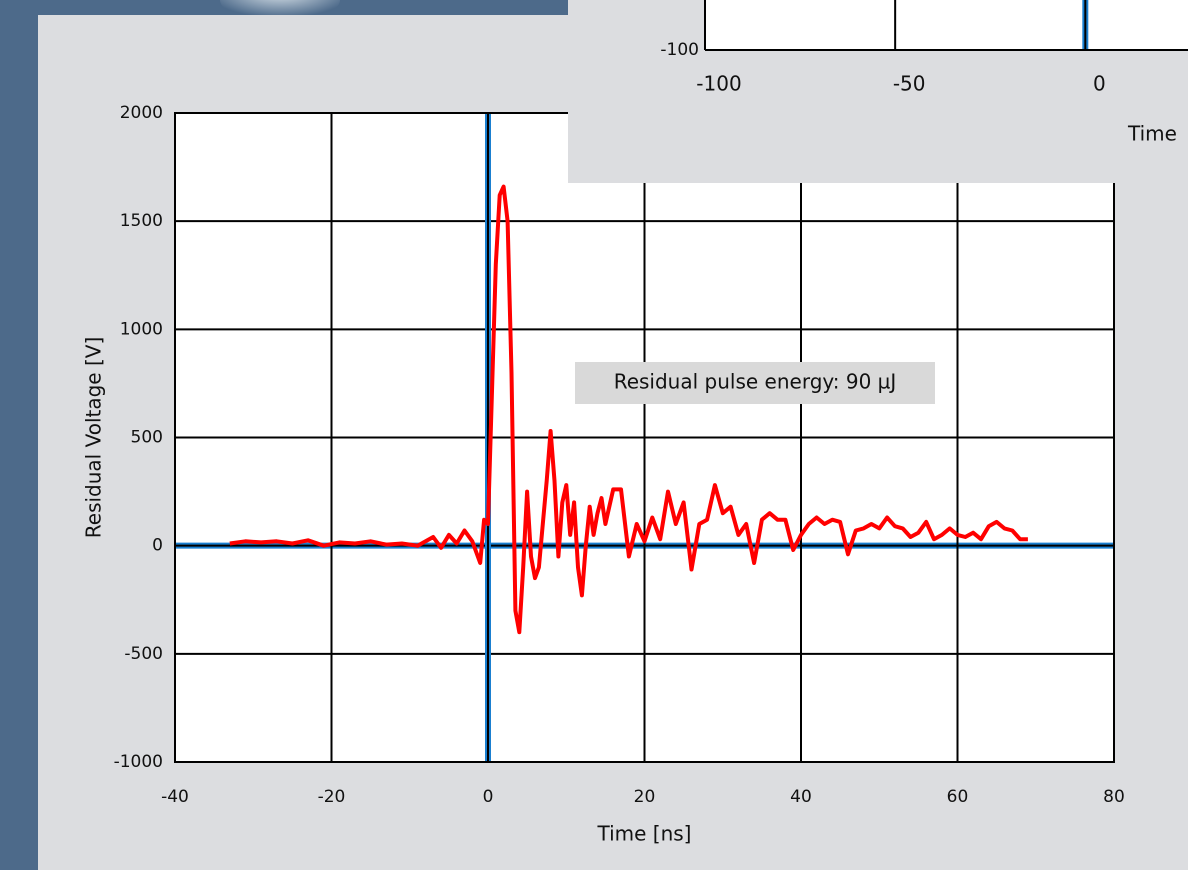 The height and width of the screenshot is (870, 1188). What do you see at coordinates (958, 797) in the screenshot?
I see `x-tick-label: 60` at bounding box center [958, 797].